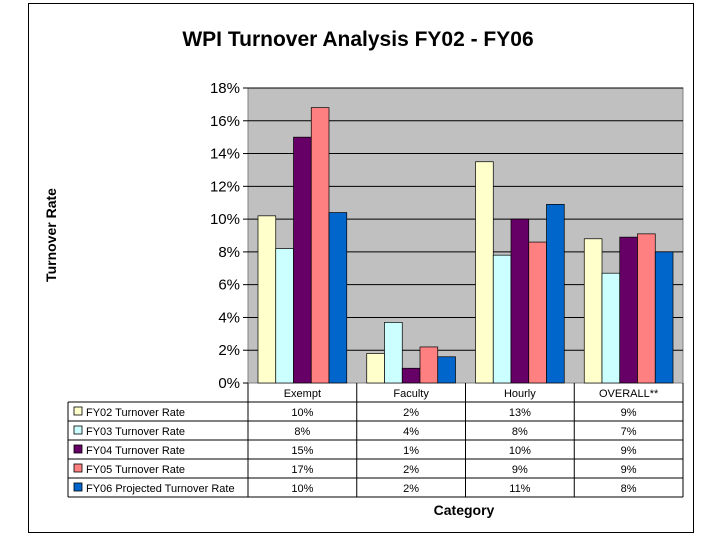 Image resolution: width=720 pixels, height=540 pixels. What do you see at coordinates (135, 432) in the screenshot?
I see `legend-label: FY03 Turnover Rate` at bounding box center [135, 432].